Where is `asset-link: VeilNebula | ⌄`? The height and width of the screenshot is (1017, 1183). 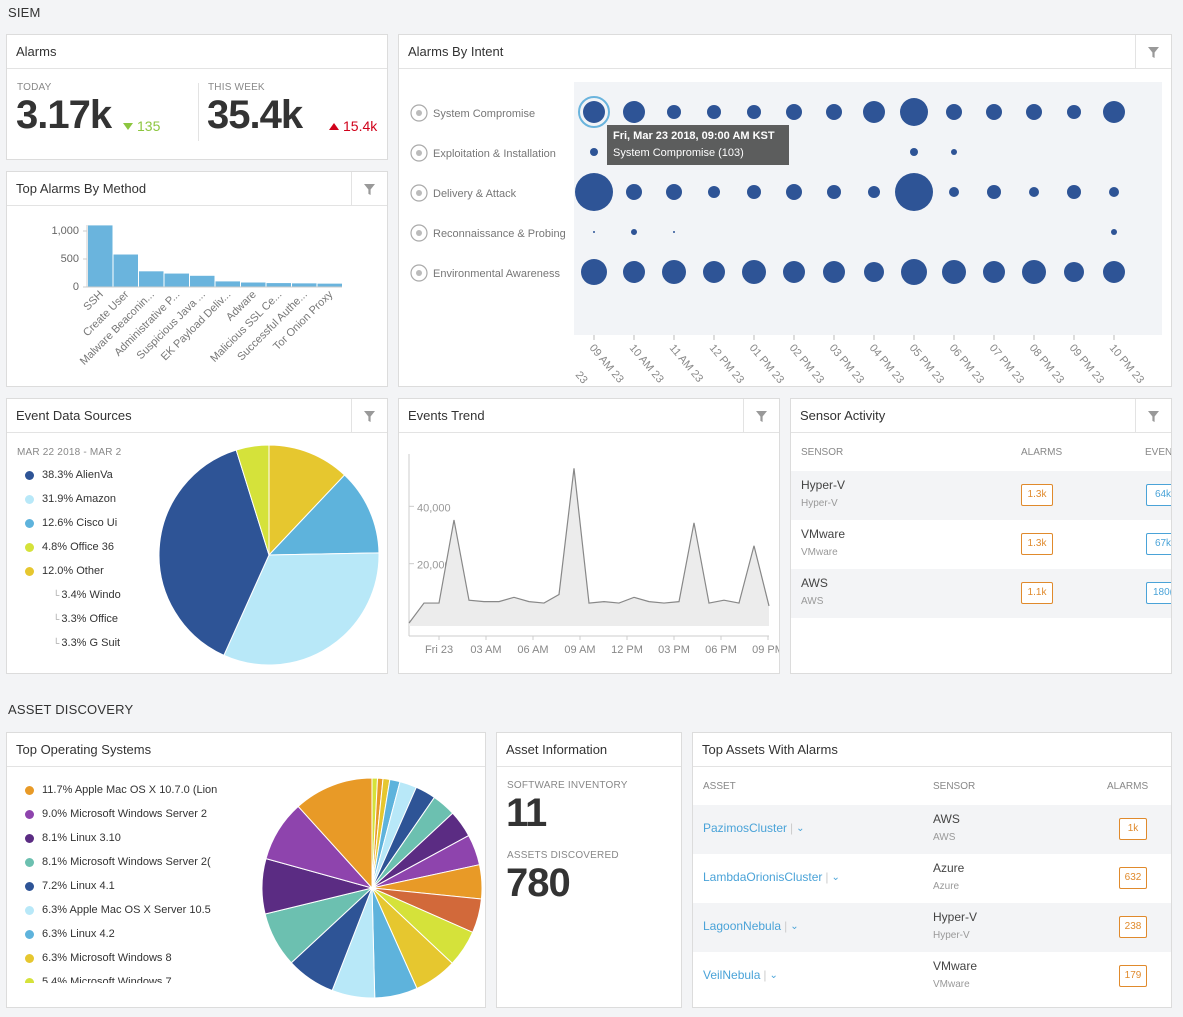 asset-link: VeilNebula | ⌄ is located at coordinates (740, 975).